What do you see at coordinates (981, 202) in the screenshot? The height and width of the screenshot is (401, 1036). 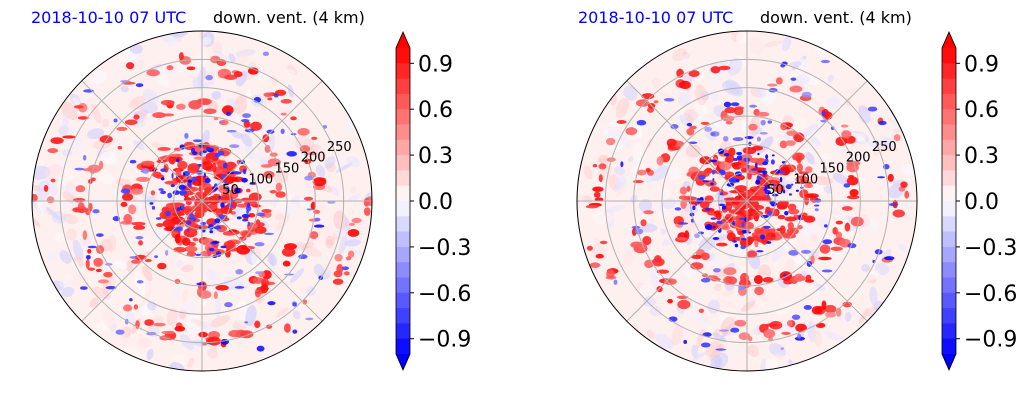 I see `colorbar-tick-label: 0.0` at bounding box center [981, 202].